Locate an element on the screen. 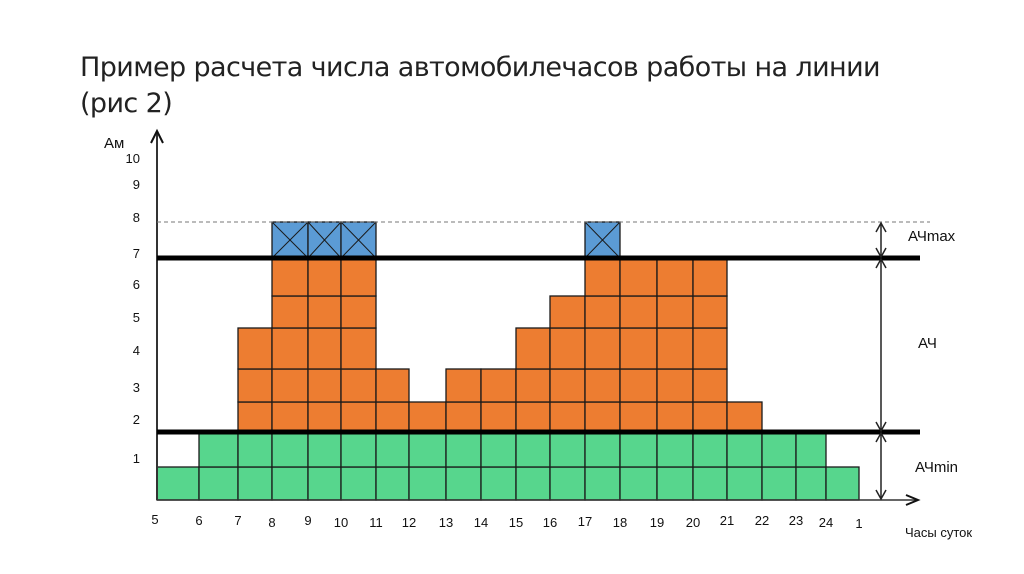 The width and height of the screenshot is (1024, 574). x-axis-label: Часы суток is located at coordinates (938, 532).